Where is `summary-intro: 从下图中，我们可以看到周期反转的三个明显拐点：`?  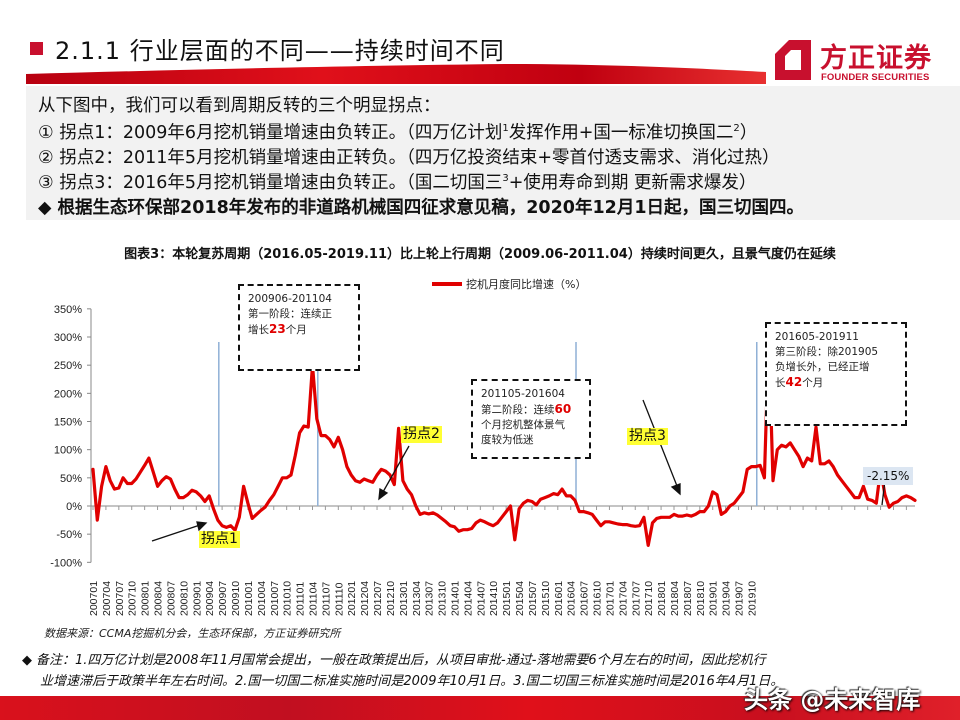 summary-intro: 从下图中，我们可以看到周期反转的三个明显拐点： is located at coordinates (239, 106).